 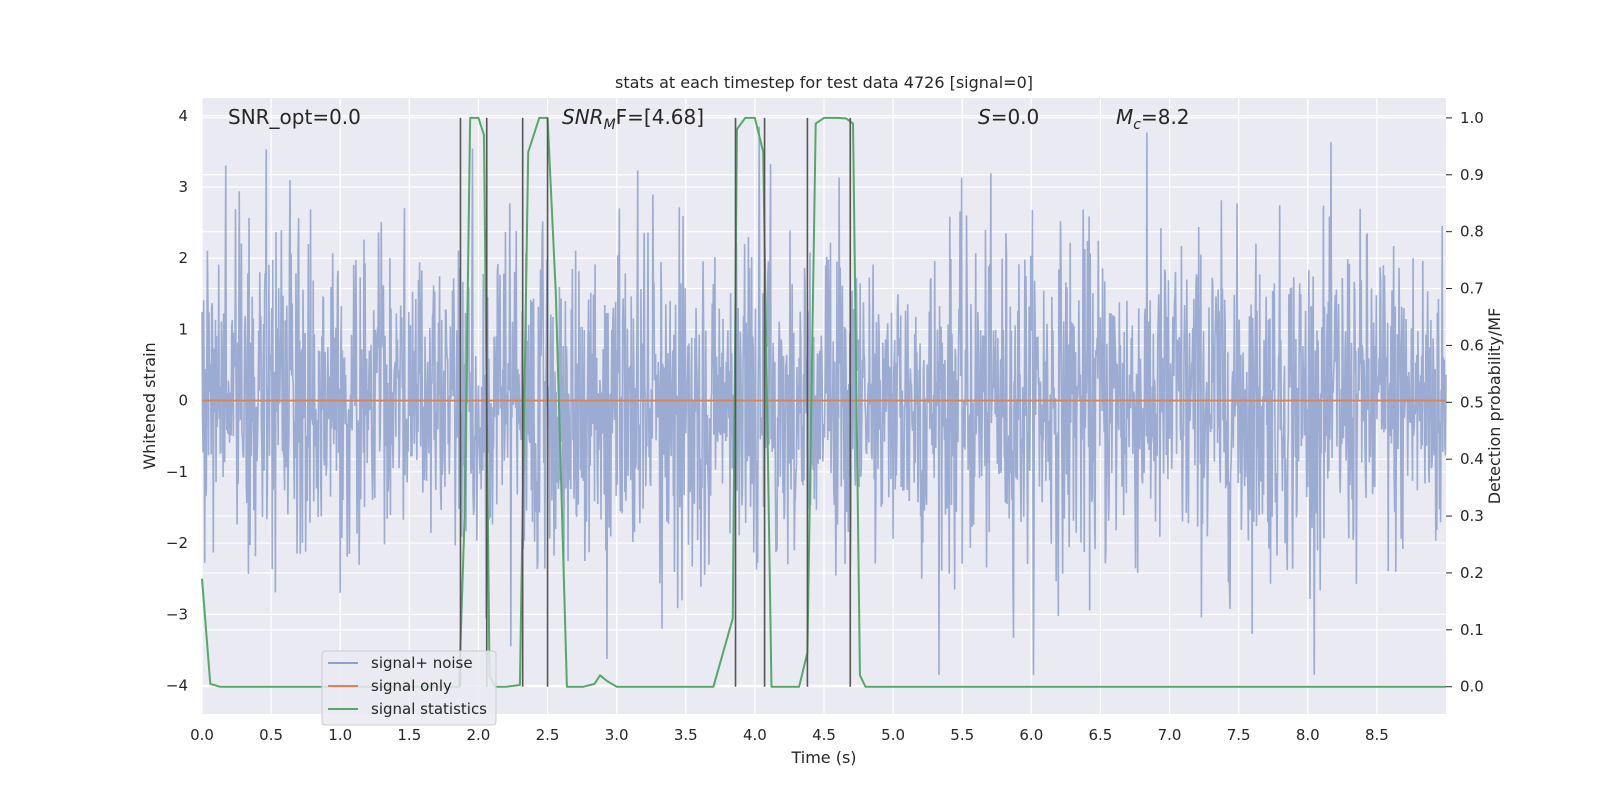 I want to click on x-tick-label: 4.0, so click(x=755, y=735).